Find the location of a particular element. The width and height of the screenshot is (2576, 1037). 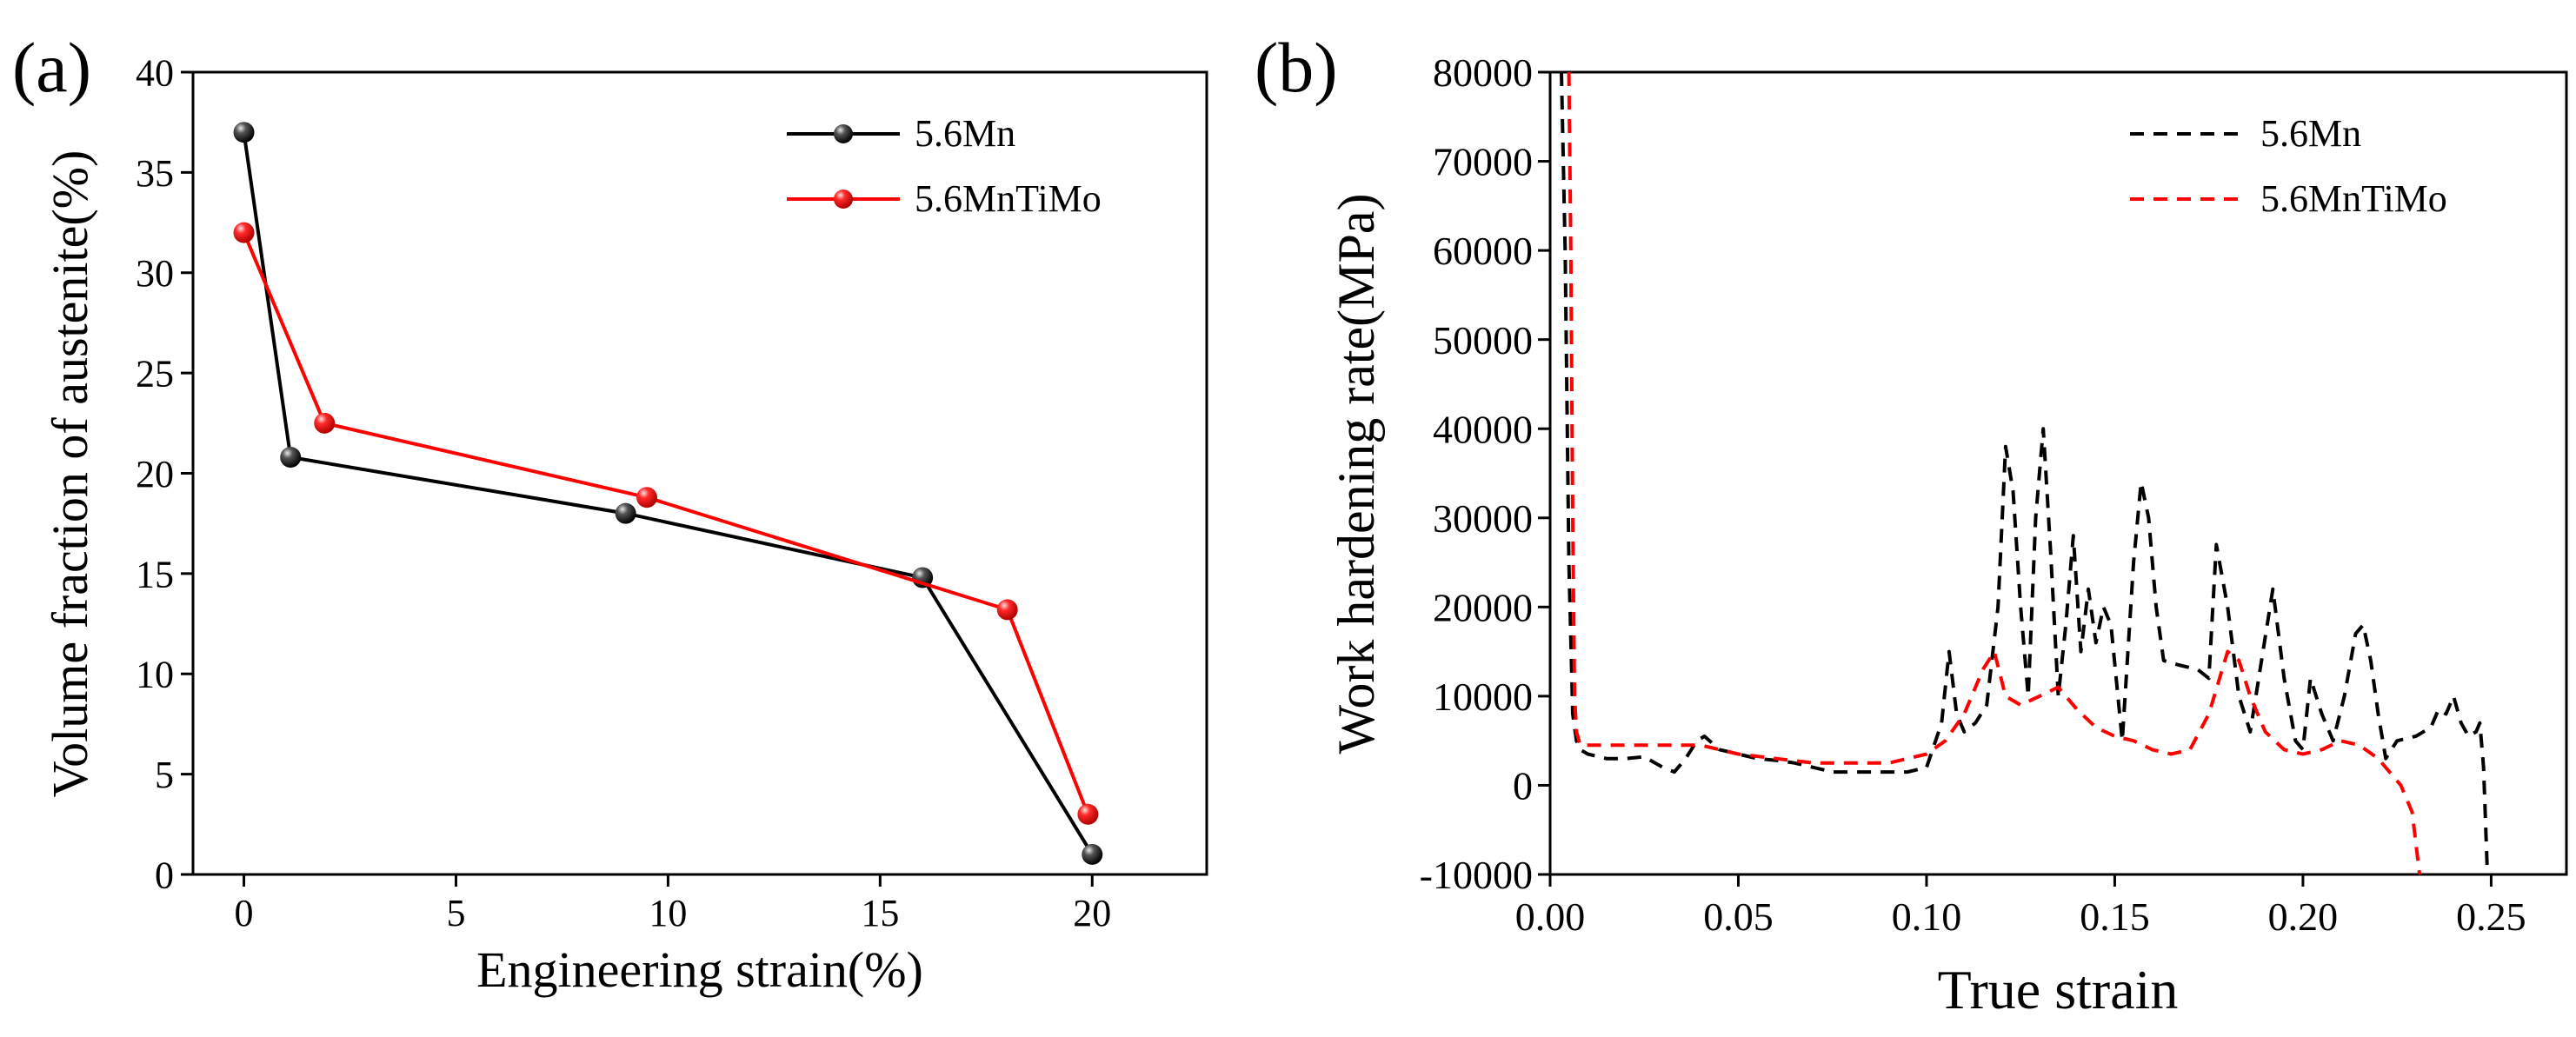

x-tick-label-a-3: 15 is located at coordinates (880, 913).